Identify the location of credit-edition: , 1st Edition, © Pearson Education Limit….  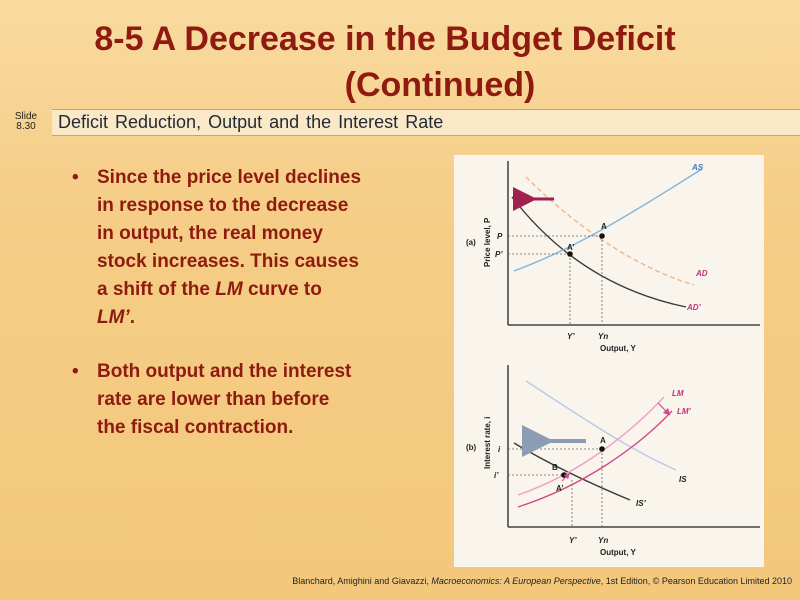
(696, 581).